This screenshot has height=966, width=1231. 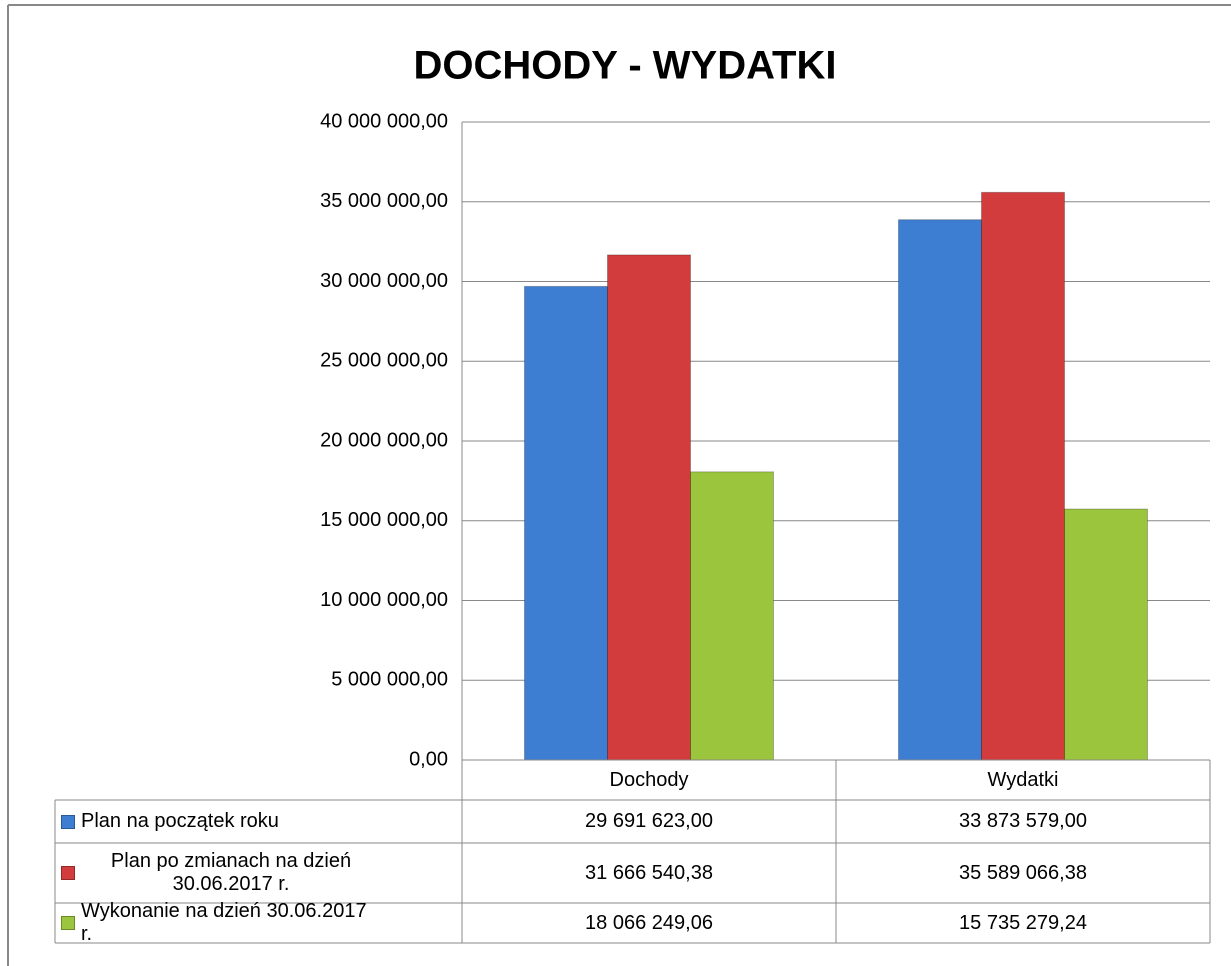 I want to click on legend-label: Wykonanie na dzień 30.06.2017 r., so click(x=224, y=922).